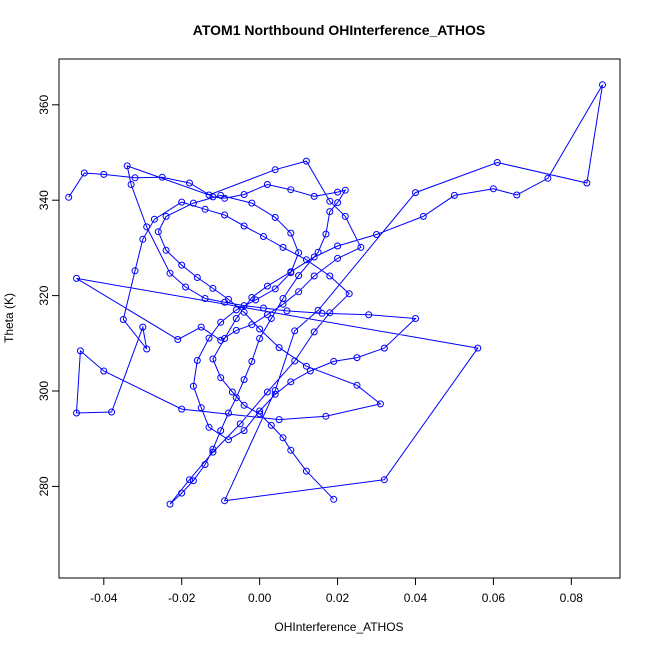 This screenshot has height=650, width=650. I want to click on y-tick-label: 340, so click(44, 200).